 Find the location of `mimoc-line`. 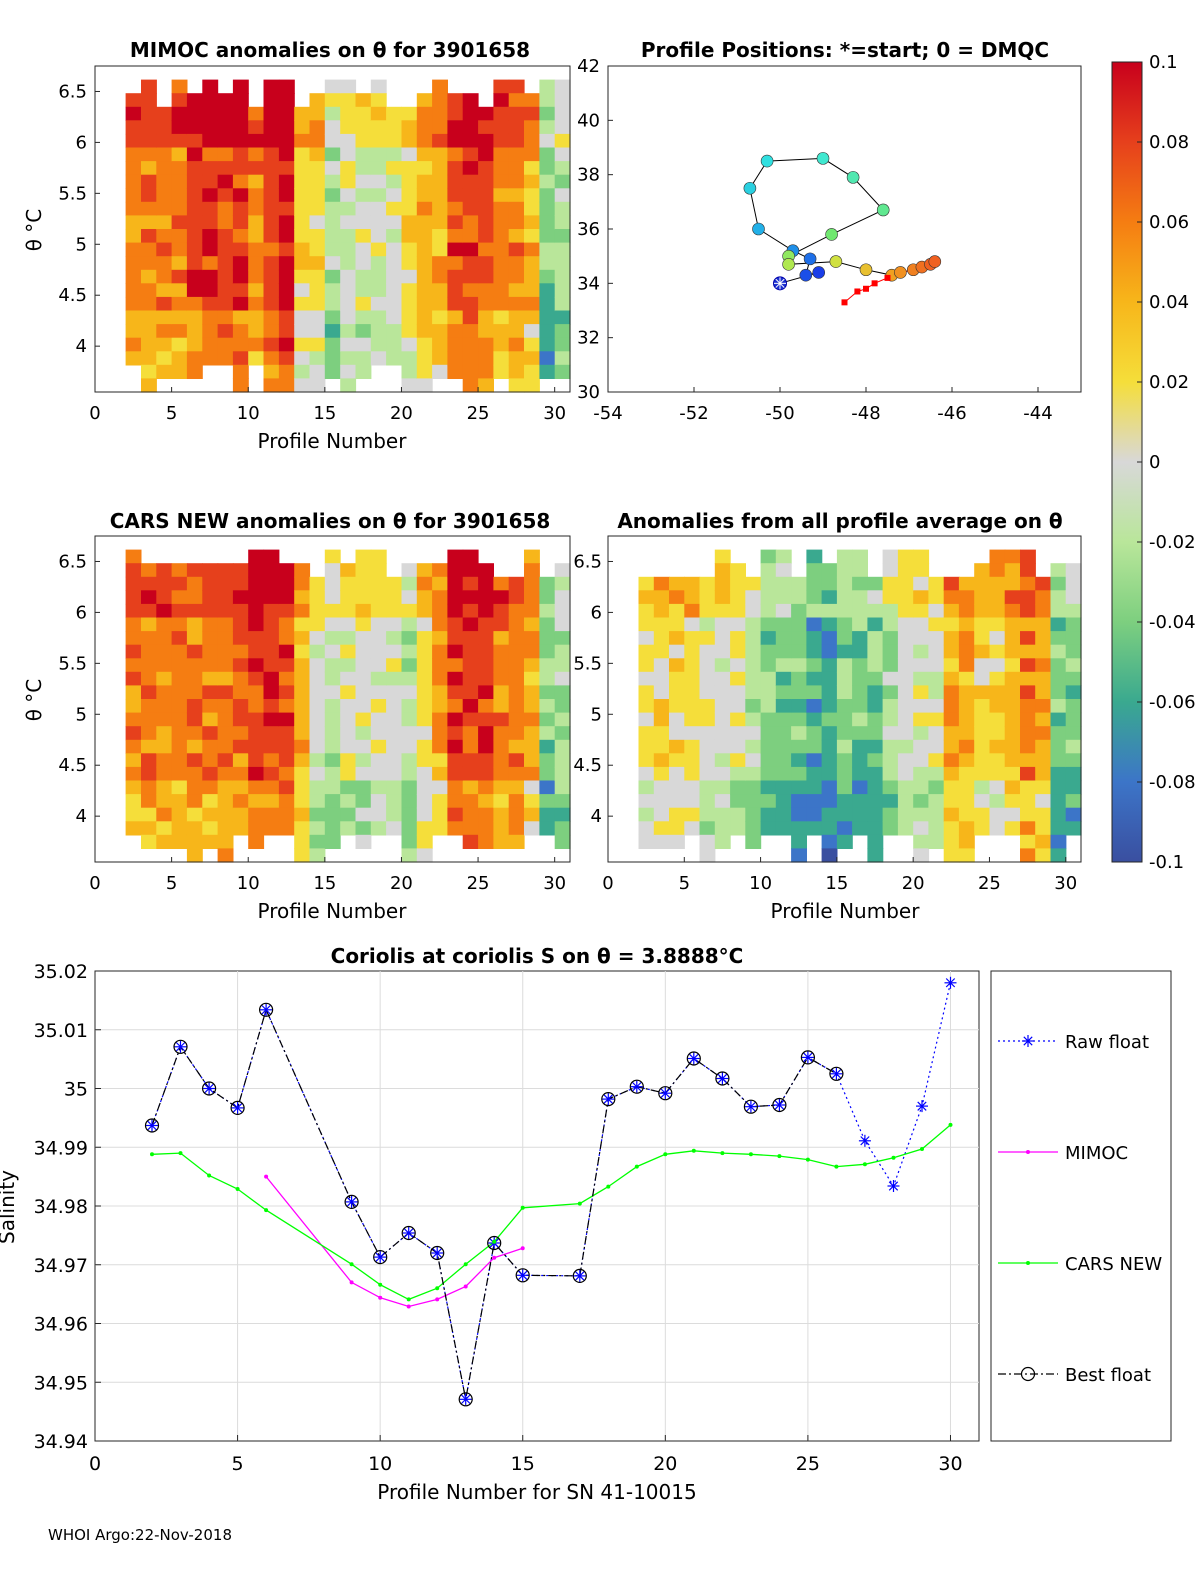

mimoc-line is located at coordinates (394, 1242).